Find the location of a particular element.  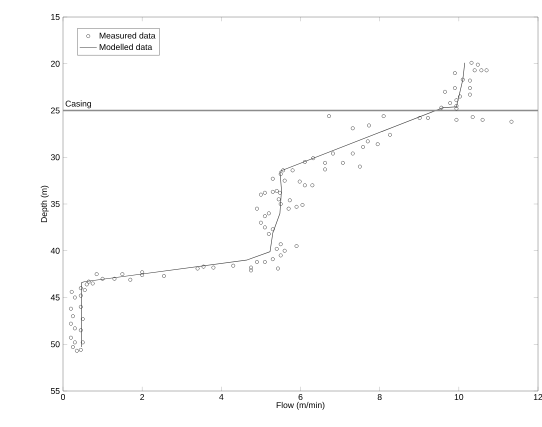

x-tick-label: 0 is located at coordinates (63, 397).